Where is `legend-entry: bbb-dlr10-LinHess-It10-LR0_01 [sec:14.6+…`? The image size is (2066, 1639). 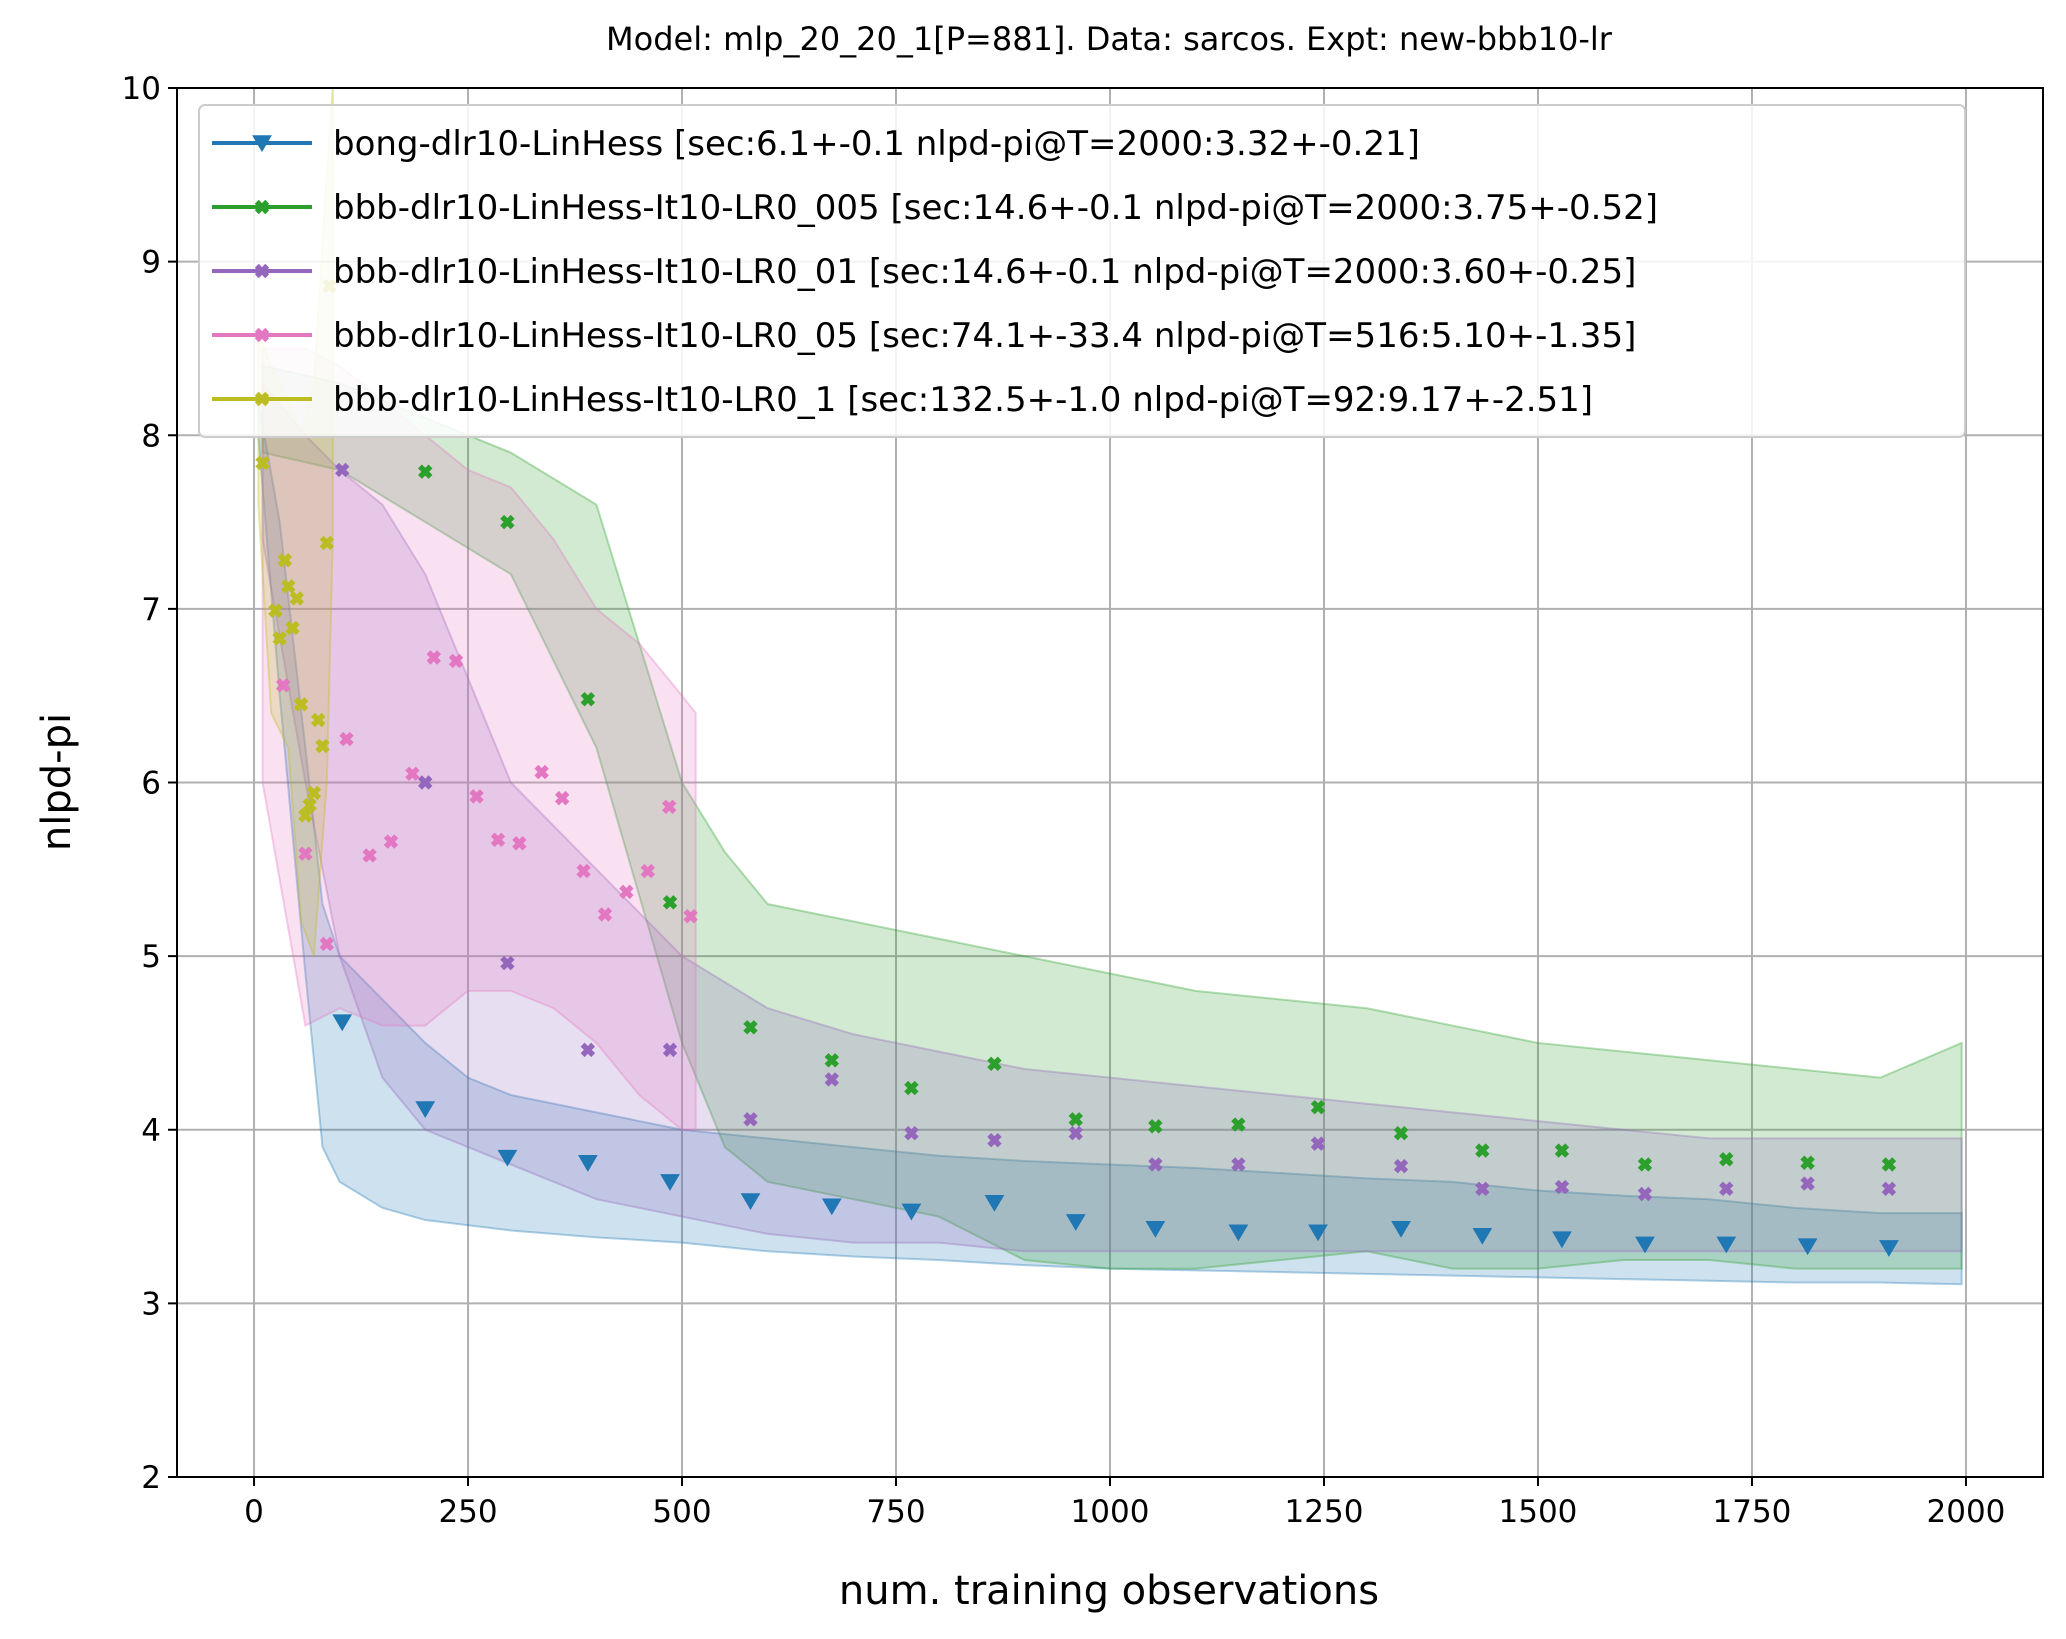 legend-entry: bbb-dlr10-LinHess-It10-LR0_01 [sec:14.6+… is located at coordinates (984, 272).